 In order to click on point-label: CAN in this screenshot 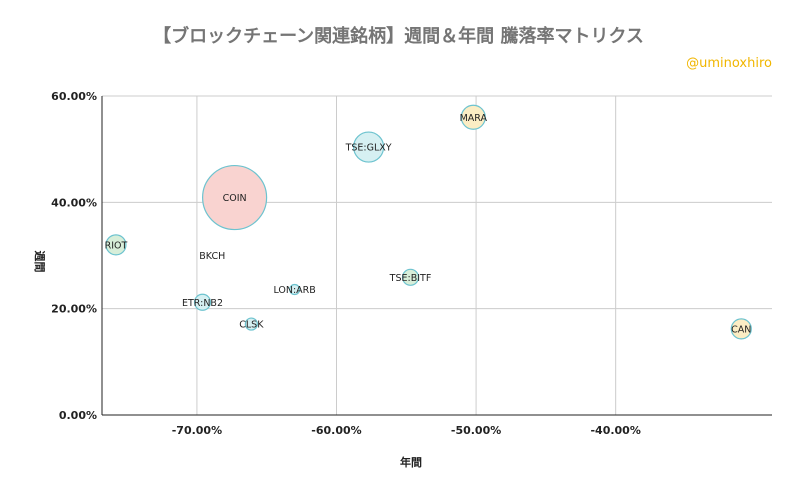, I will do `click(741, 329)`.